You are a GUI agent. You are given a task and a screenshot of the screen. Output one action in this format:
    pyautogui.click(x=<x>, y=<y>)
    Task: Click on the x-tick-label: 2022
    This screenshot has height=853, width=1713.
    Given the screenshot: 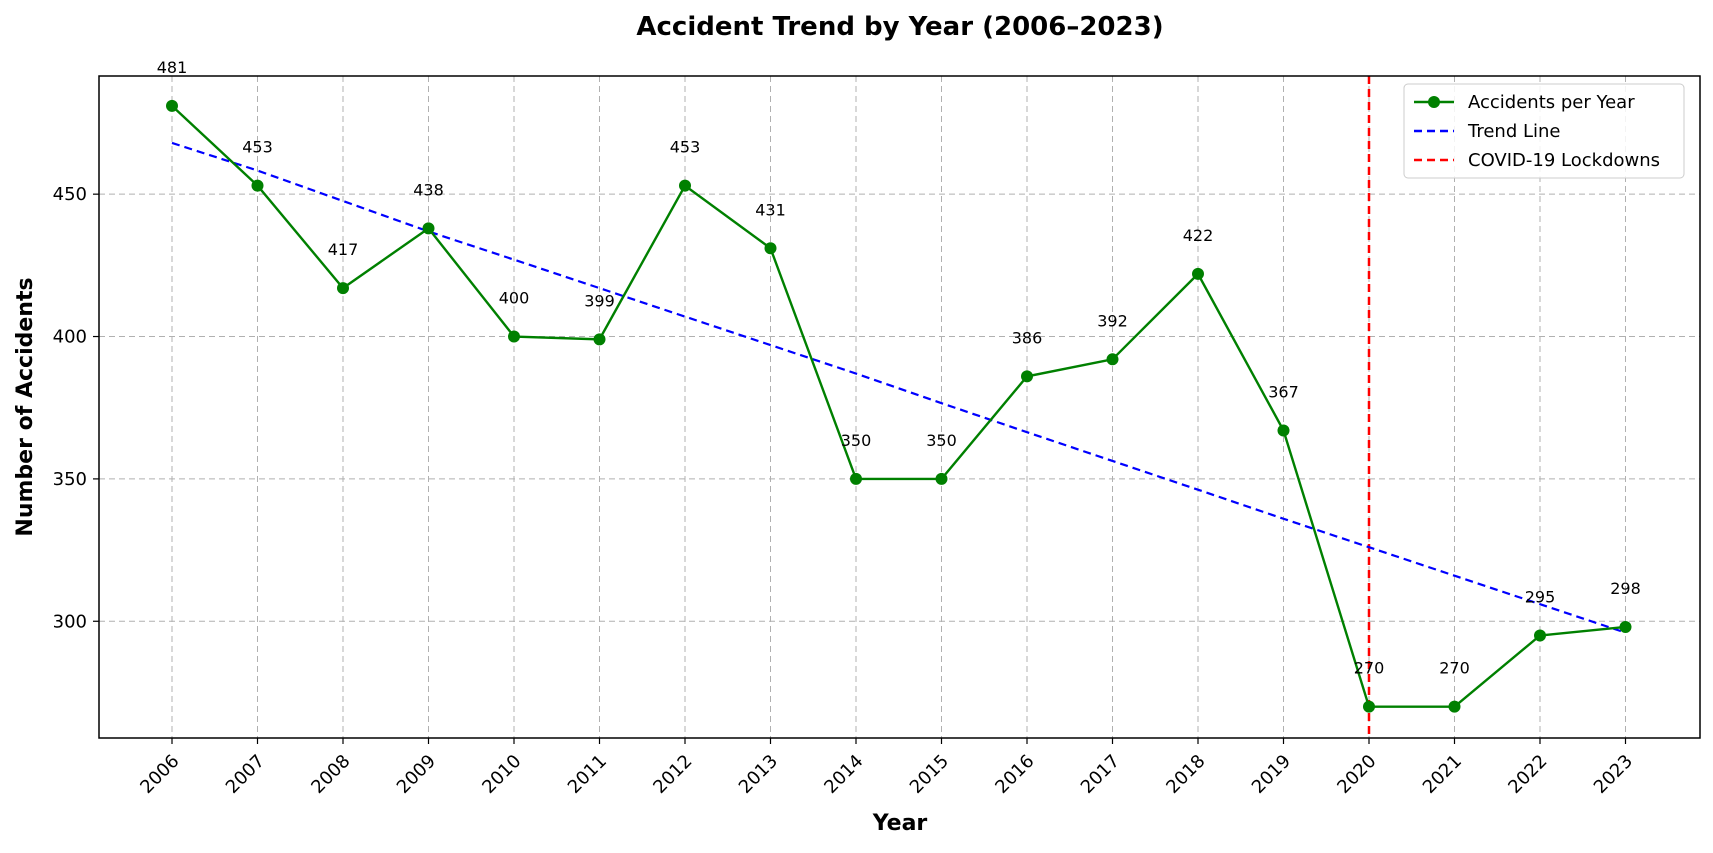 What is the action you would take?
    pyautogui.click(x=1527, y=774)
    